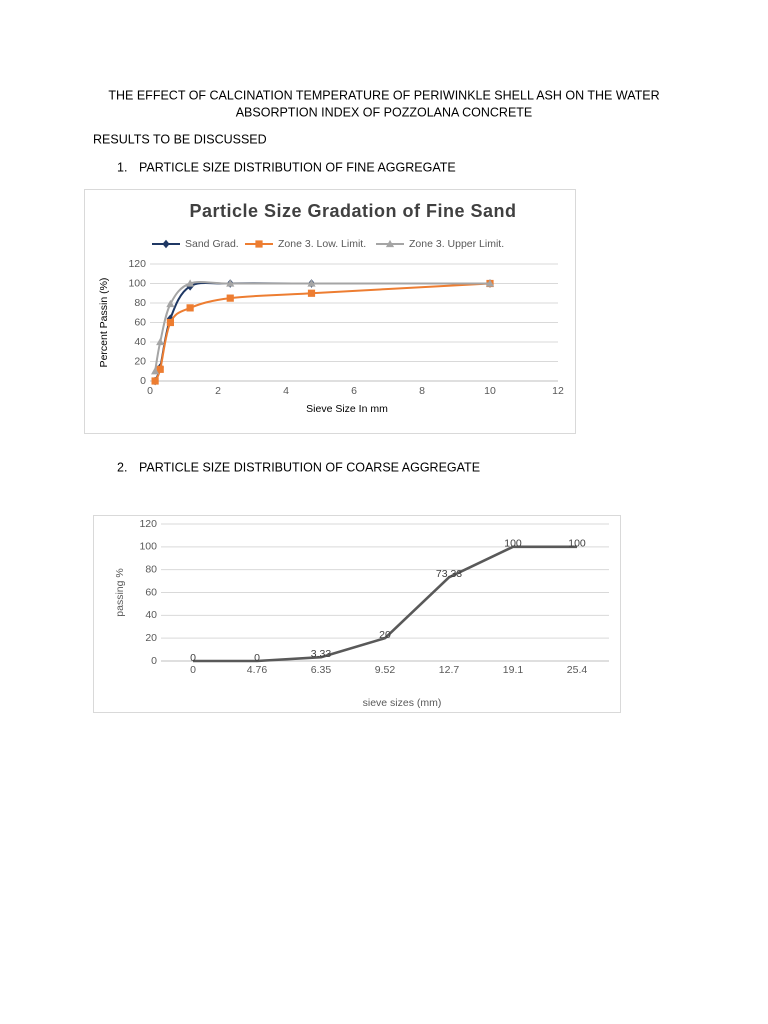 The image size is (768, 1024). What do you see at coordinates (490, 391) in the screenshot?
I see `x-tick-label: 10` at bounding box center [490, 391].